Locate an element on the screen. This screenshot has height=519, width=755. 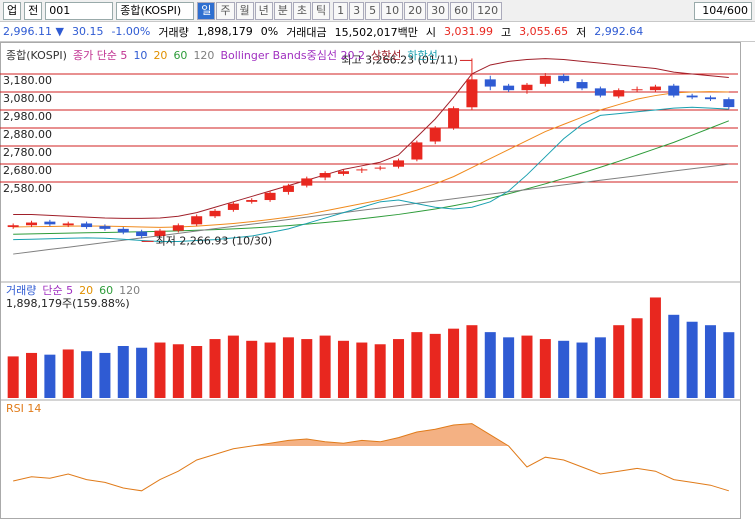
button: 분 is located at coordinates (282, 10).